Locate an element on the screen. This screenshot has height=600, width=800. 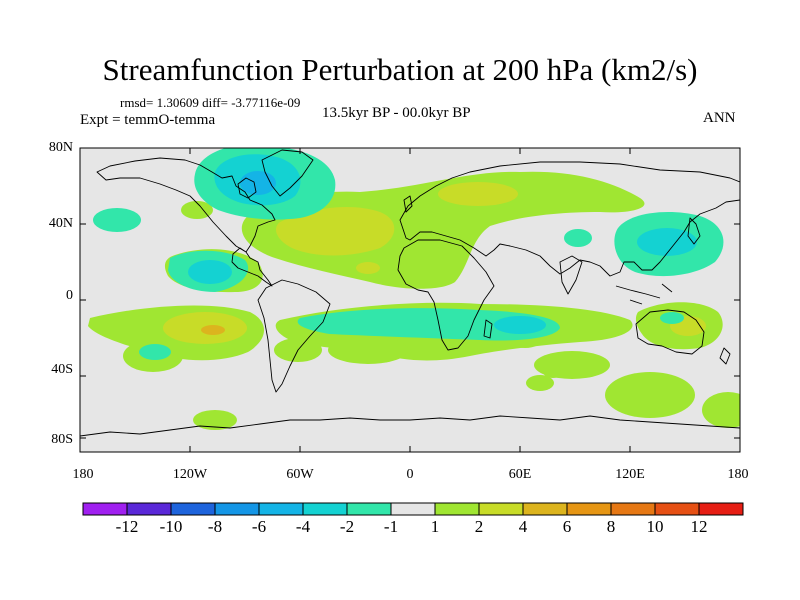
light-blue-east-pacific-core is located at coordinates (210, 272).